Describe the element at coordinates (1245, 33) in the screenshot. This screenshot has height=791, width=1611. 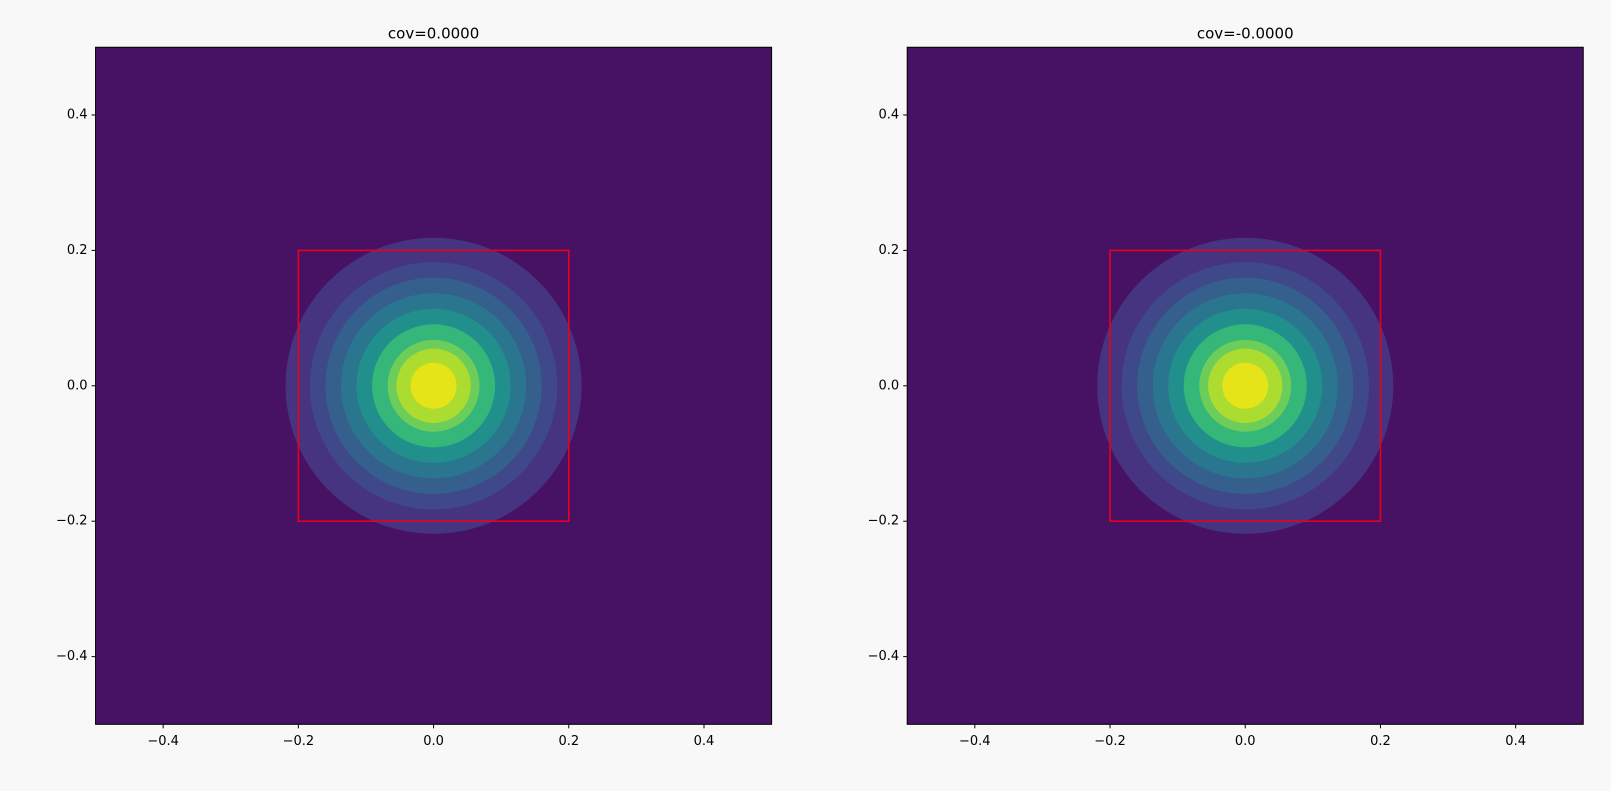
I see `chart-title: cov=-0.0000` at that location.